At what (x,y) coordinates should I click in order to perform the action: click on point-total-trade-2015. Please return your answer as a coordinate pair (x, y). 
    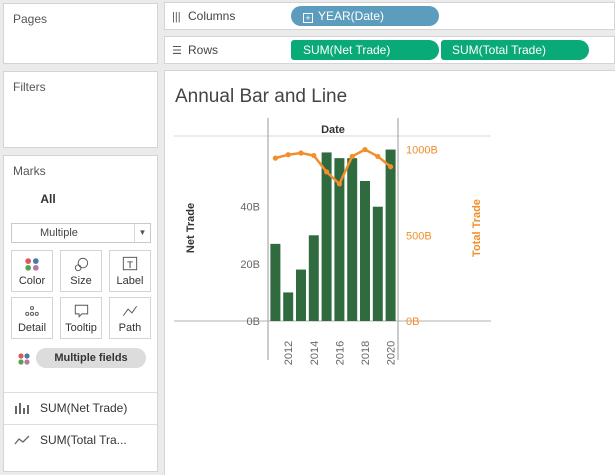
    Looking at the image, I should click on (327, 172).